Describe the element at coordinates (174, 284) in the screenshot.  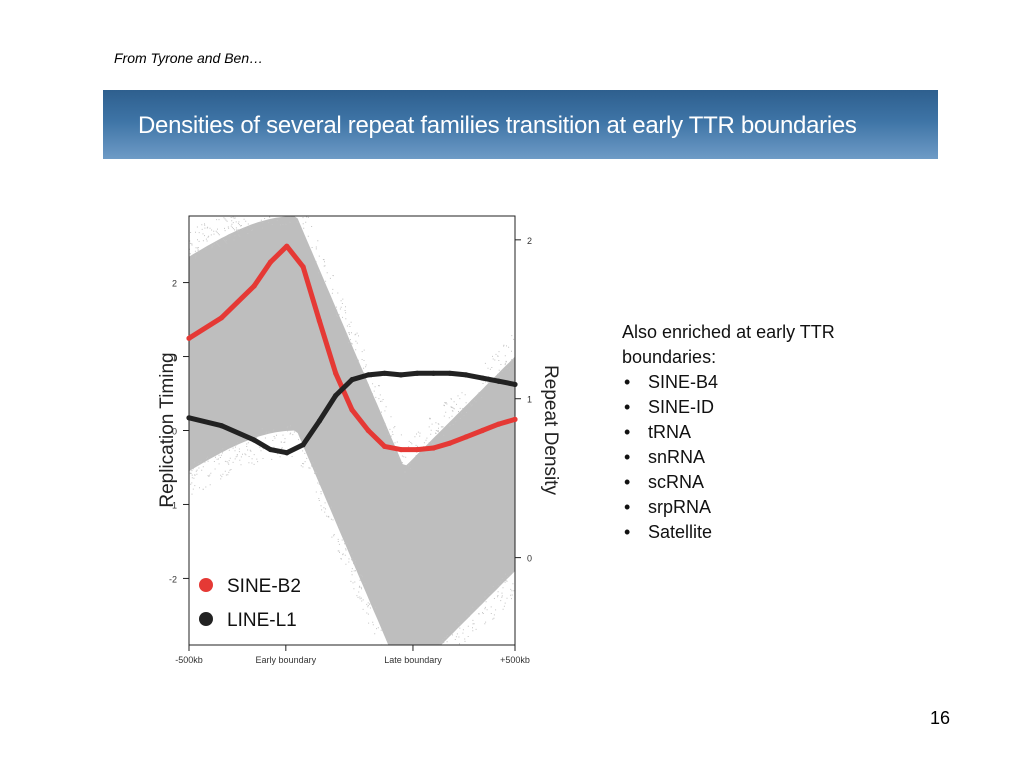
I see `y-left-tick-label: 2` at that location.